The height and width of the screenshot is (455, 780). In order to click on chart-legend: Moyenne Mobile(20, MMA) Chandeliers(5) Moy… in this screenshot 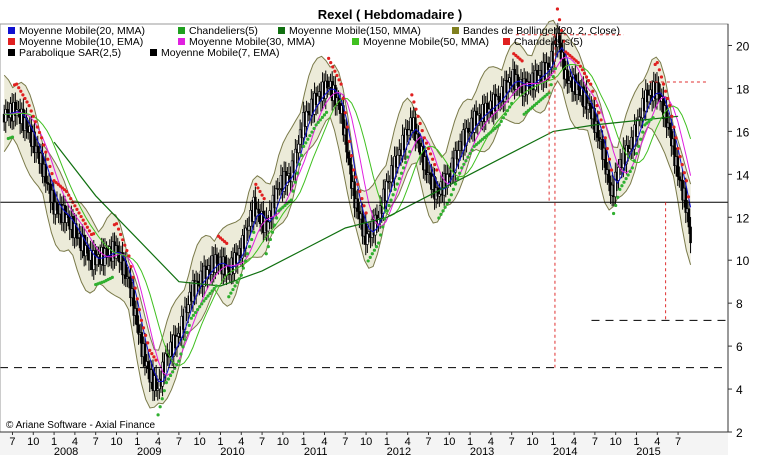, I will do `click(314, 42)`.